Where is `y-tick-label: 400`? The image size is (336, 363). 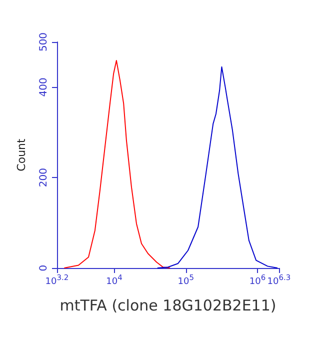
y-tick-label: 400 is located at coordinates (44, 87).